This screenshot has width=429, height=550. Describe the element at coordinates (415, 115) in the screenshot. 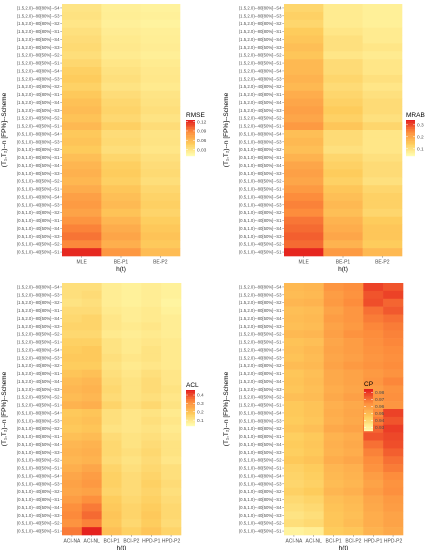

I see `legend-title: MRAB` at that location.